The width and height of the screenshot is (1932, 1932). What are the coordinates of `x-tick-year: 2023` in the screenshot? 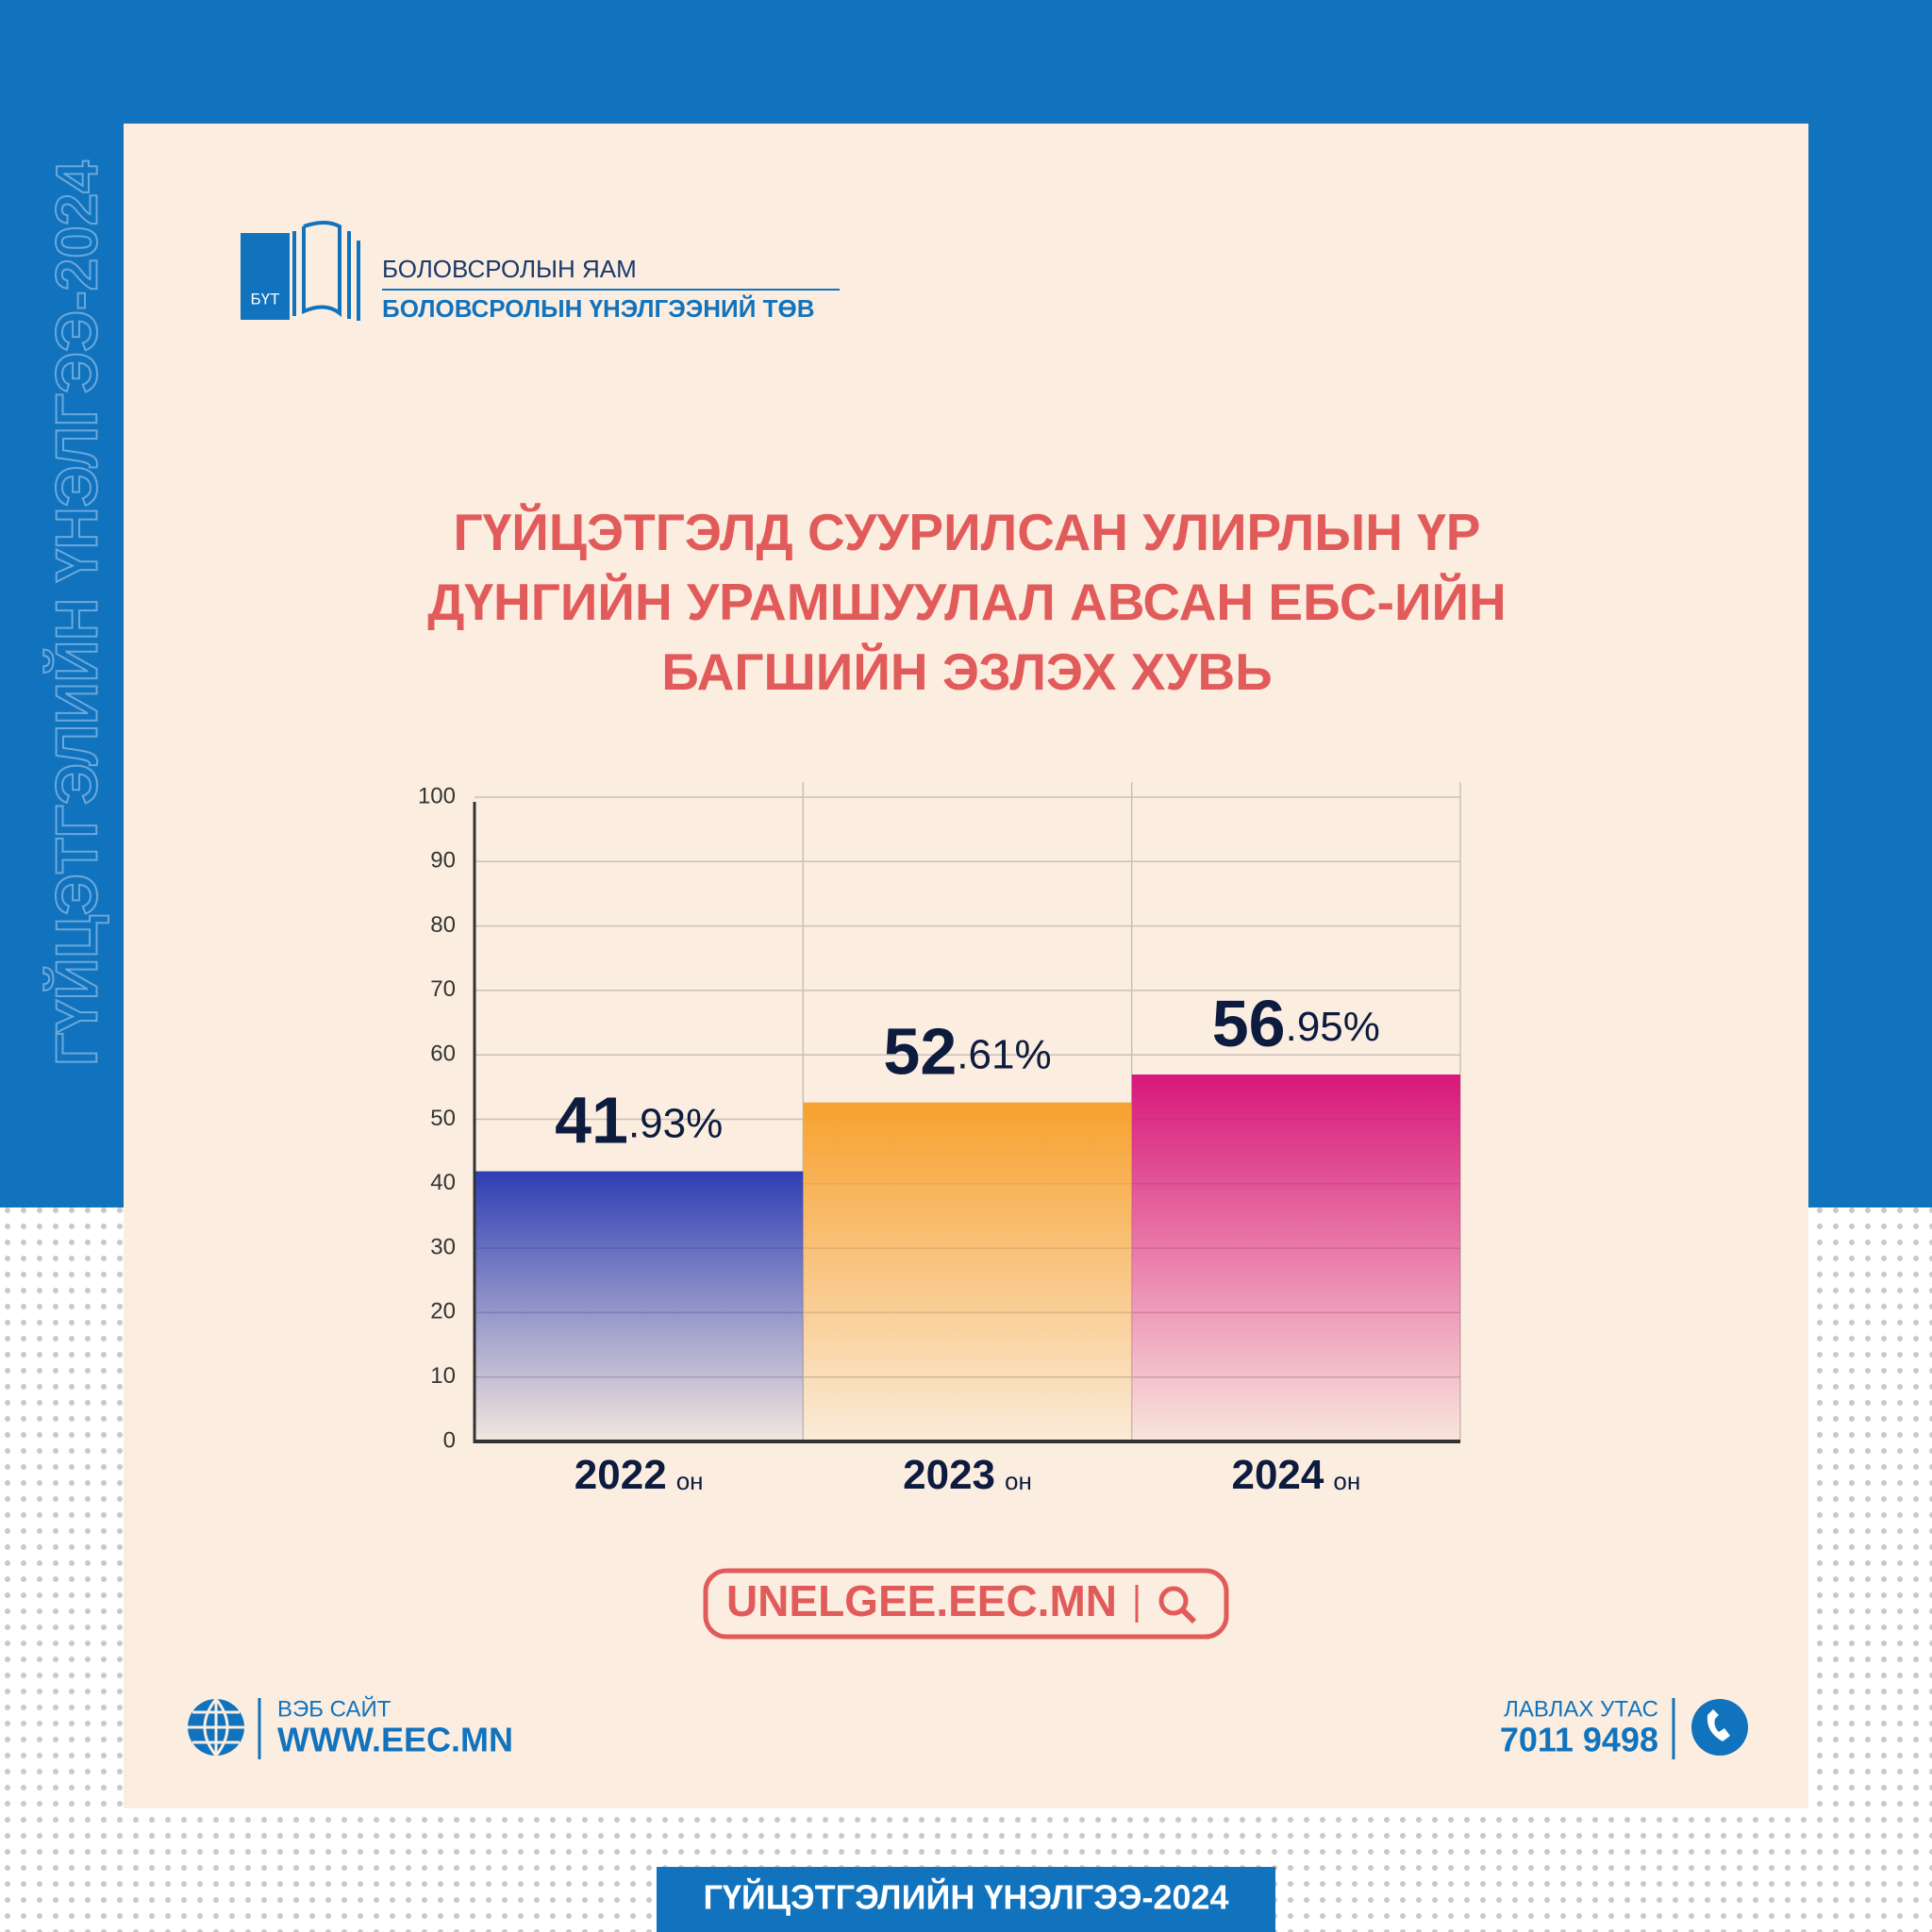 It's located at (949, 1475).